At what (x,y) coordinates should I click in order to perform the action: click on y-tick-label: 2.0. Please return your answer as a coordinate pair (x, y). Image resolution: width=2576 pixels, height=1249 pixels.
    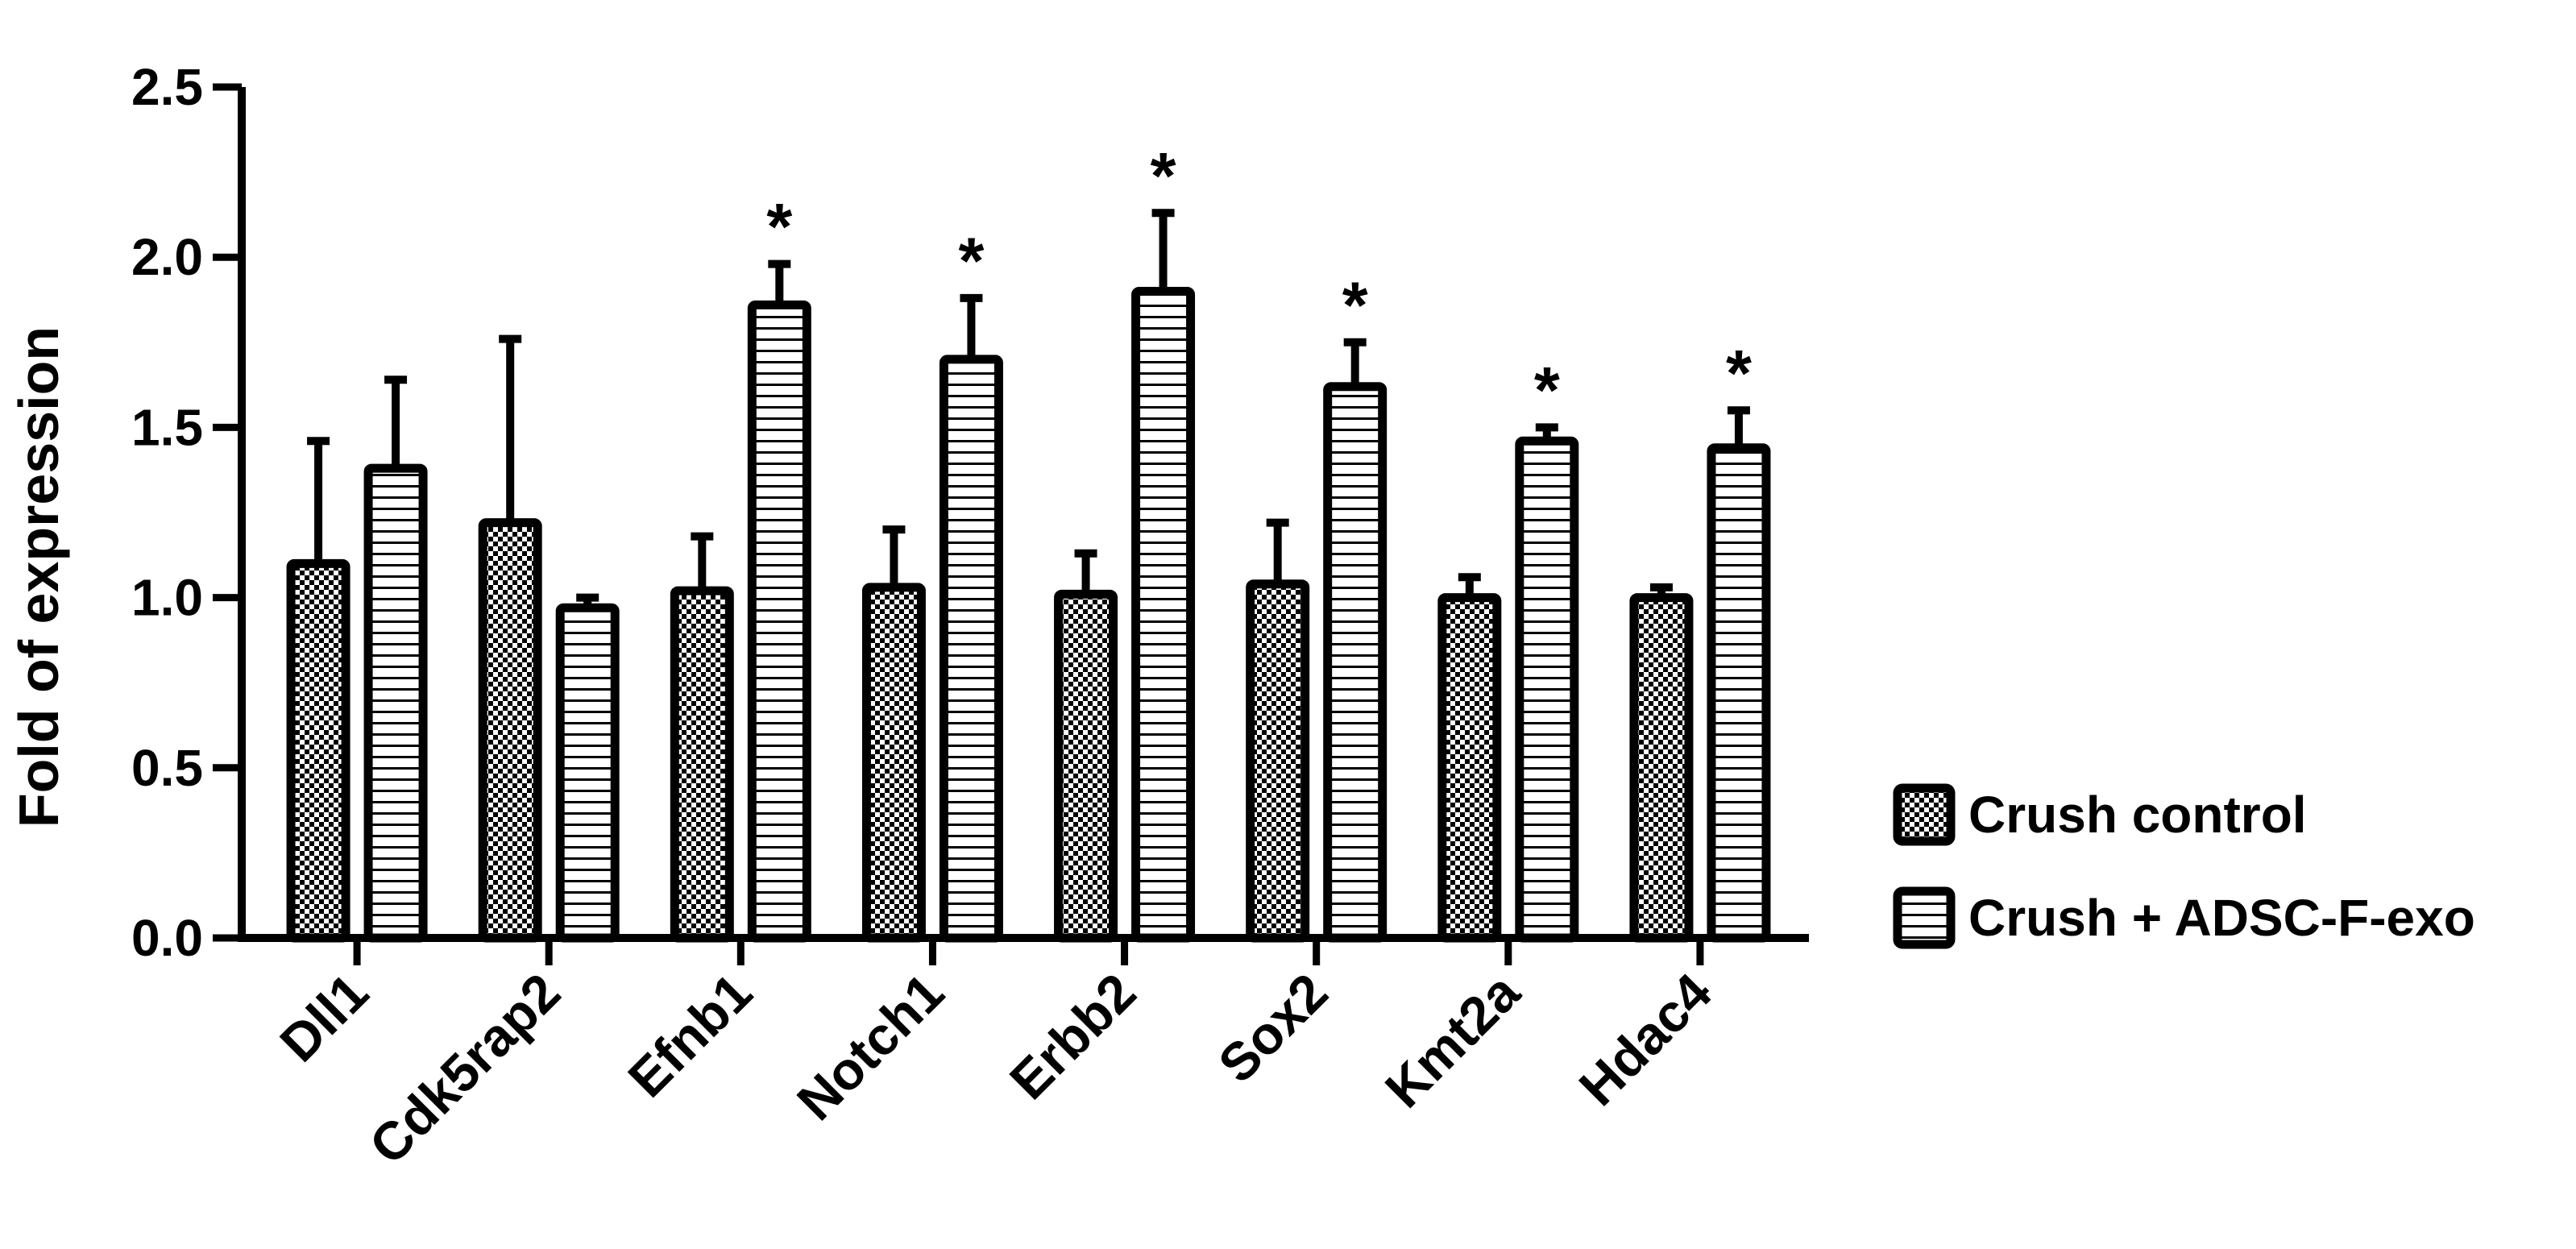
    Looking at the image, I should click on (167, 257).